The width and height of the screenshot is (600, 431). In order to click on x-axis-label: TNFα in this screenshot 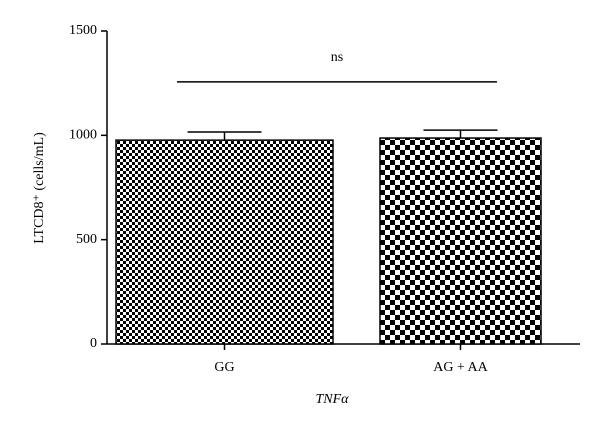, I will do `click(332, 399)`.